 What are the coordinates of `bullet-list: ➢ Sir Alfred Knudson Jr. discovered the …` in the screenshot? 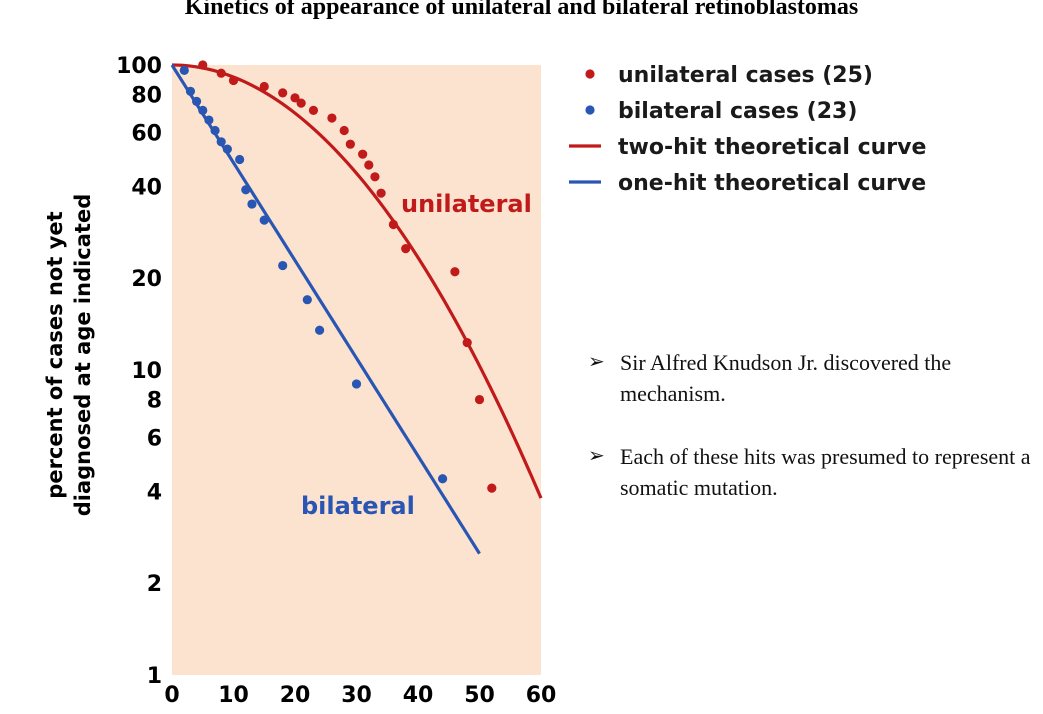 It's located at (813, 441).